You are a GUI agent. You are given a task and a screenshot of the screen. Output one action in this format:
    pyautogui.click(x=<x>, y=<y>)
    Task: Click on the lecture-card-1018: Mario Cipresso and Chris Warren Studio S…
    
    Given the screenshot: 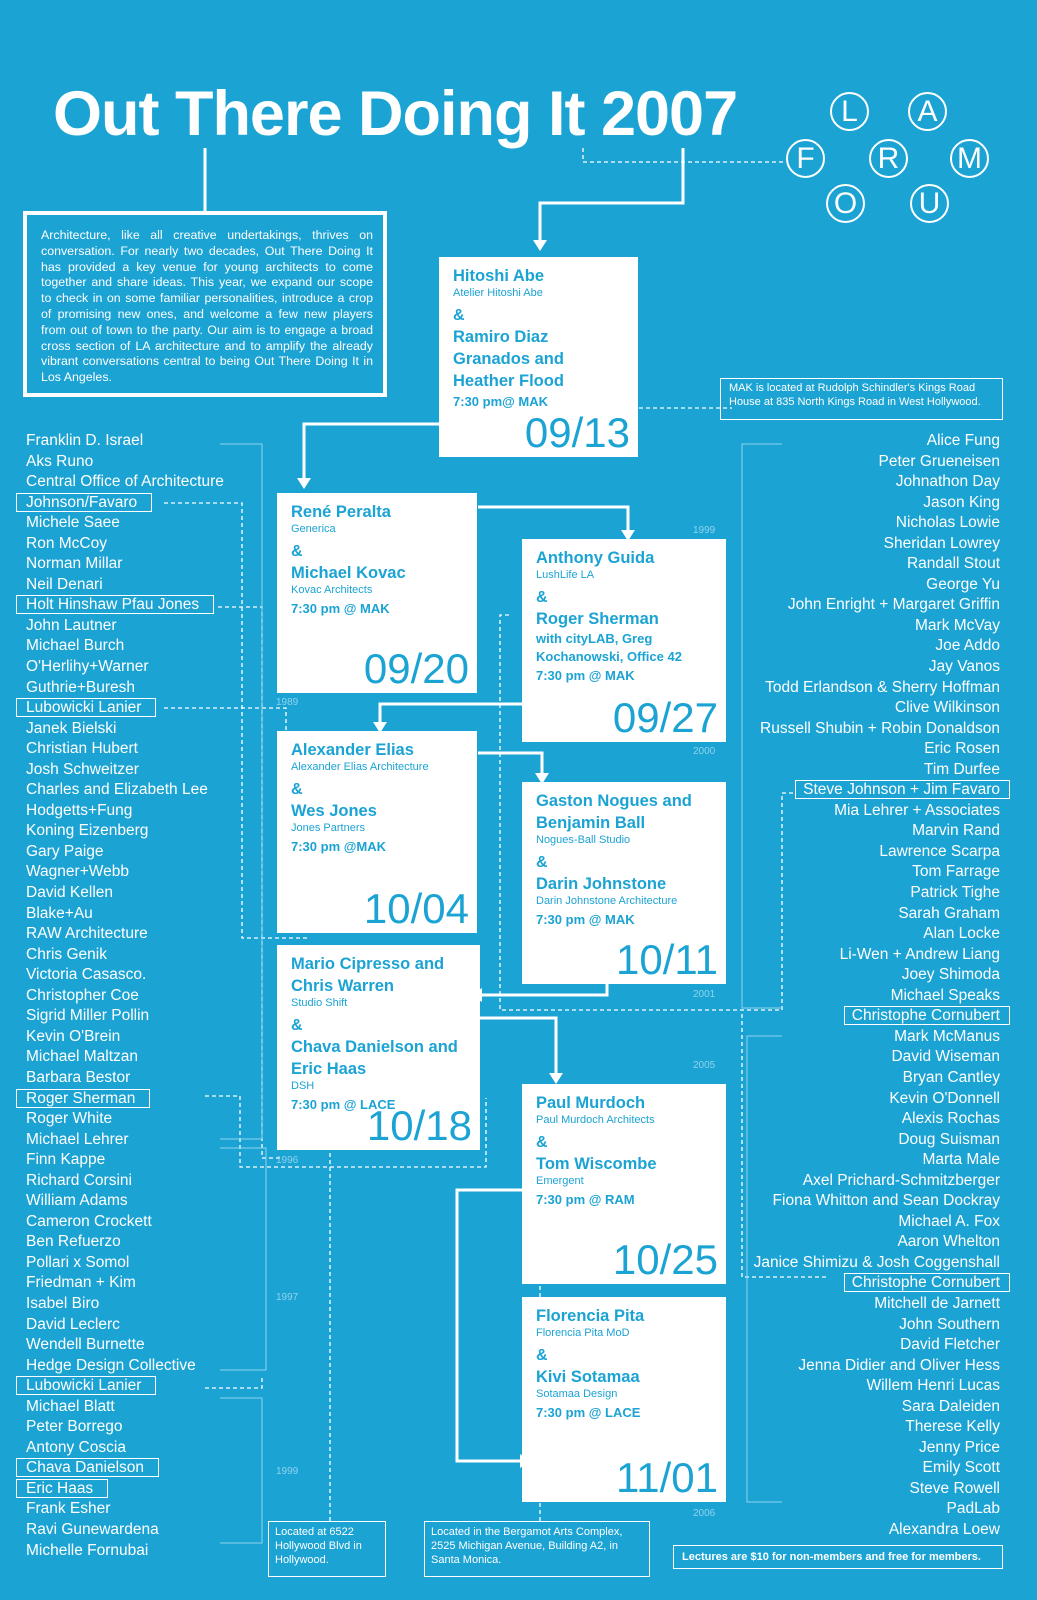 What is the action you would take?
    pyautogui.click(x=378, y=1047)
    